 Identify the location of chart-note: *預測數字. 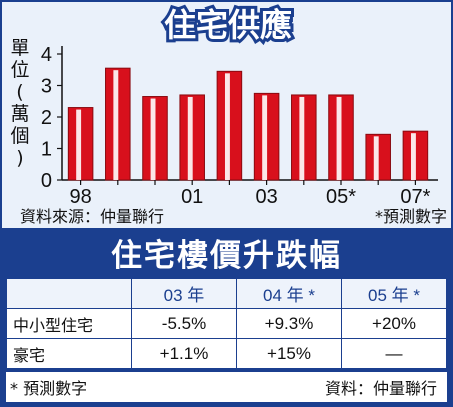
(411, 216).